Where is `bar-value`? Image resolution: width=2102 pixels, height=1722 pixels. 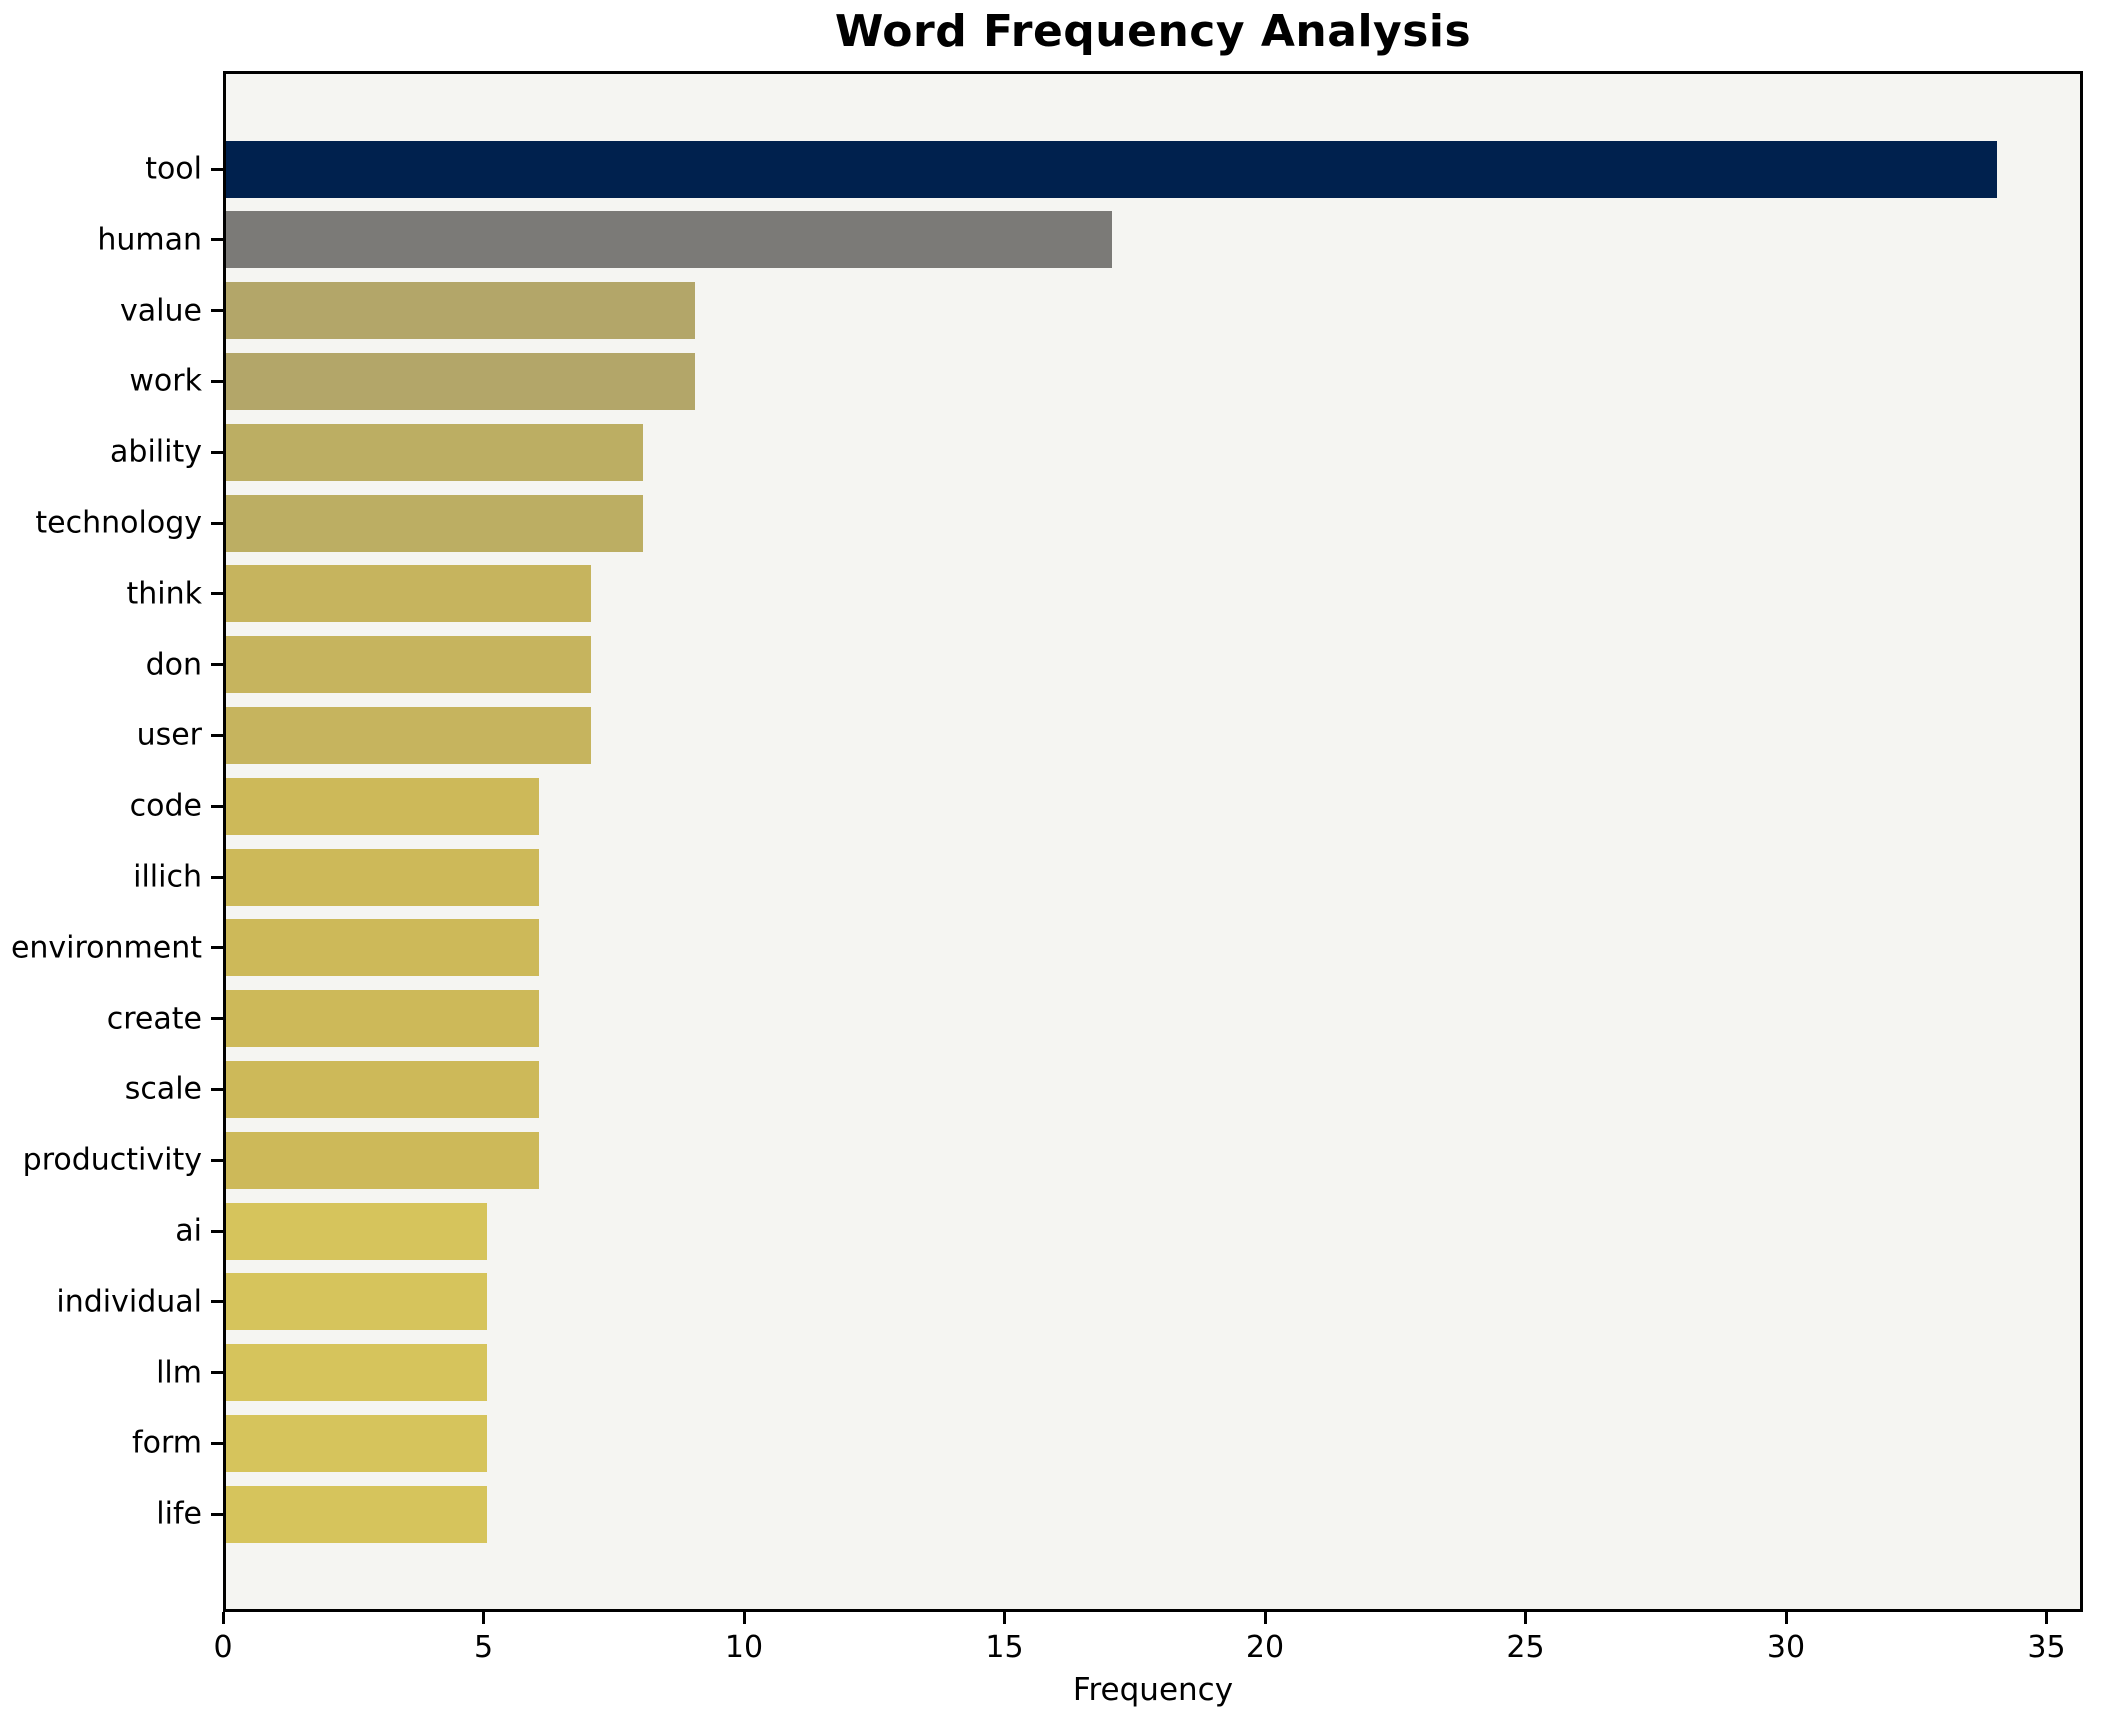 bar-value is located at coordinates (460, 311).